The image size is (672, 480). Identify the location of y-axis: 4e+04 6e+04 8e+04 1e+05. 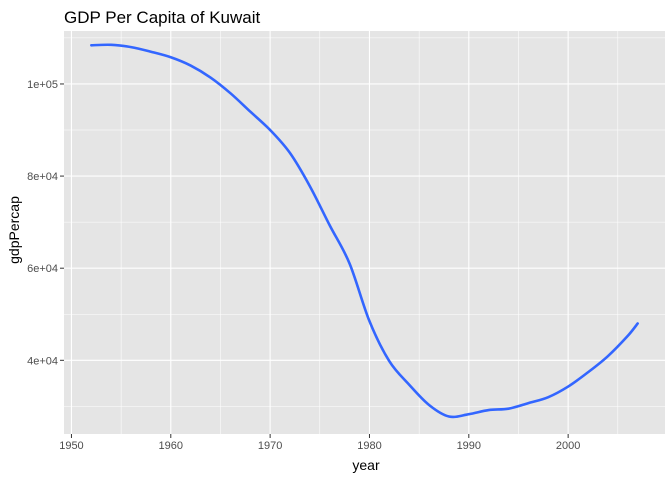
(45, 223).